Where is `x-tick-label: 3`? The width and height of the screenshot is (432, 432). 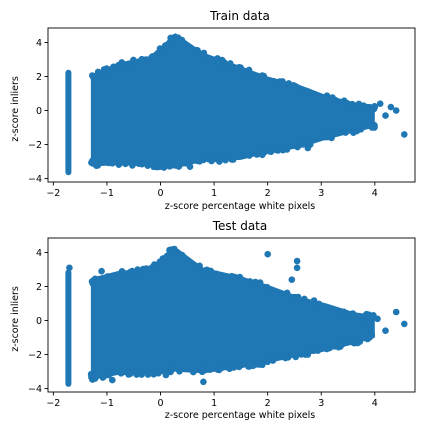 x-tick-label: 3 is located at coordinates (321, 403).